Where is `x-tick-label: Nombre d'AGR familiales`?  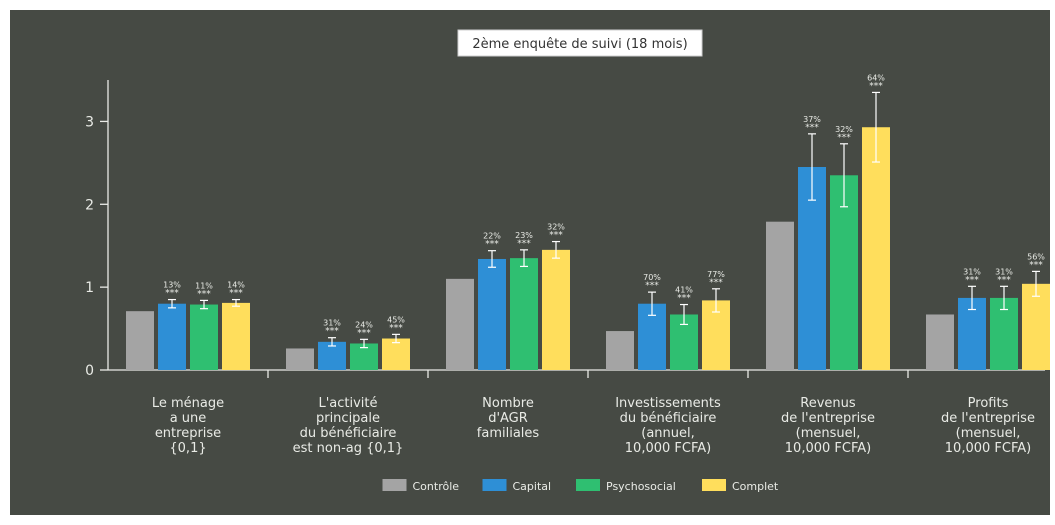
x-tick-label: Nombre d'AGR familiales is located at coordinates (508, 418).